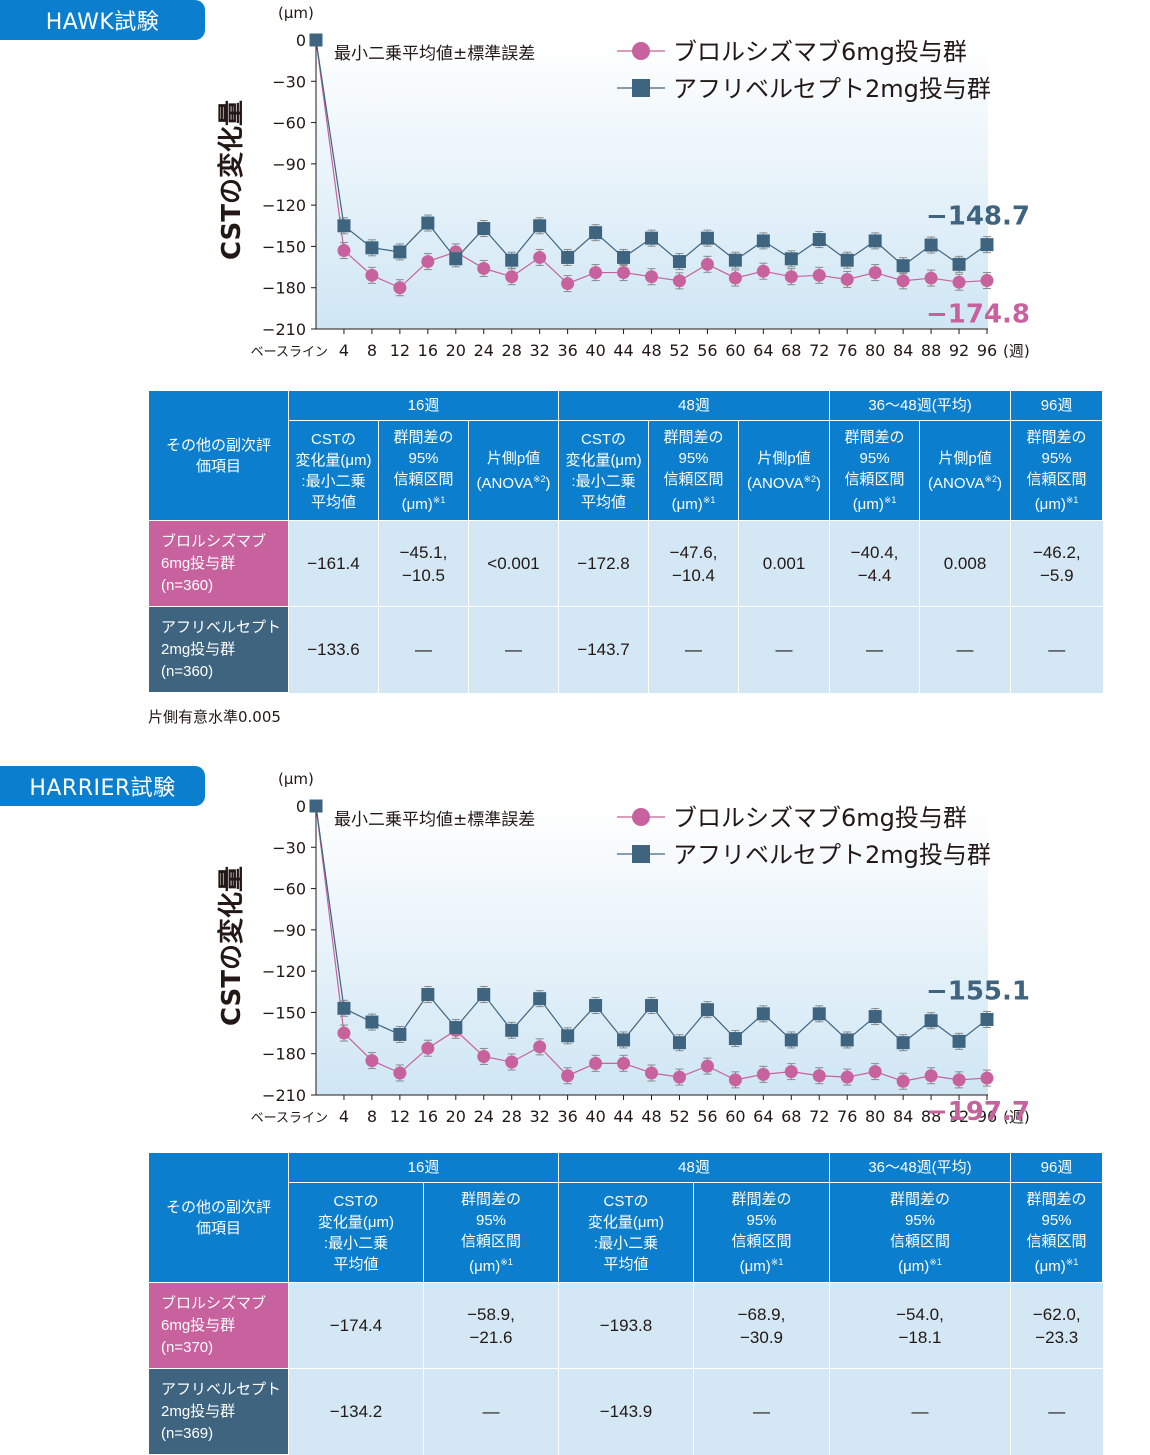 The image size is (1150, 1455). What do you see at coordinates (959, 350) in the screenshot?
I see `x-tick-label: 92` at bounding box center [959, 350].